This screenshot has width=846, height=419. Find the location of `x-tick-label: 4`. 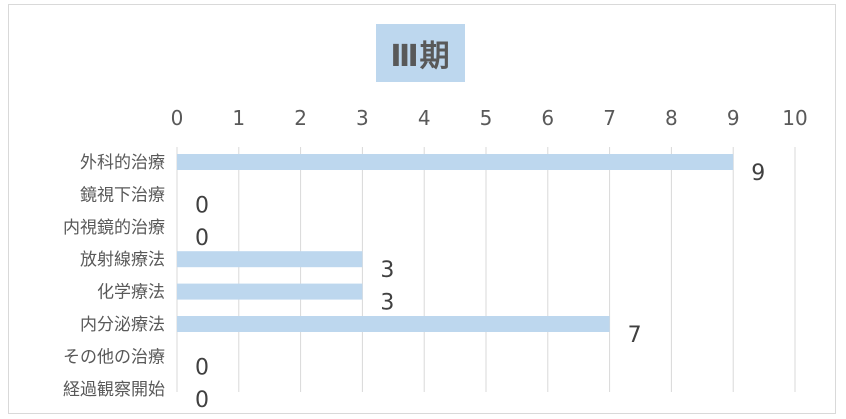

x-tick-label: 4 is located at coordinates (424, 118).